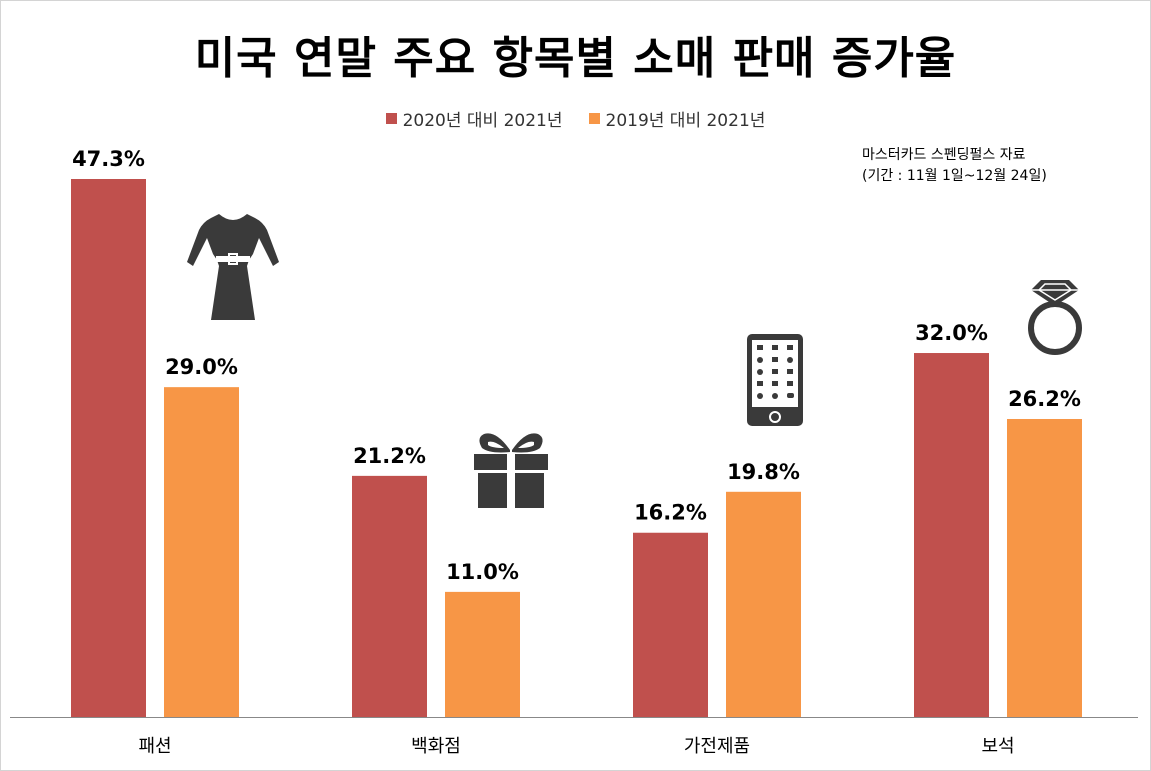 The width and height of the screenshot is (1151, 771). Describe the element at coordinates (575, 118) in the screenshot. I see `legend: 2020년 대비 2021년 2019년 대비 2021년` at that location.